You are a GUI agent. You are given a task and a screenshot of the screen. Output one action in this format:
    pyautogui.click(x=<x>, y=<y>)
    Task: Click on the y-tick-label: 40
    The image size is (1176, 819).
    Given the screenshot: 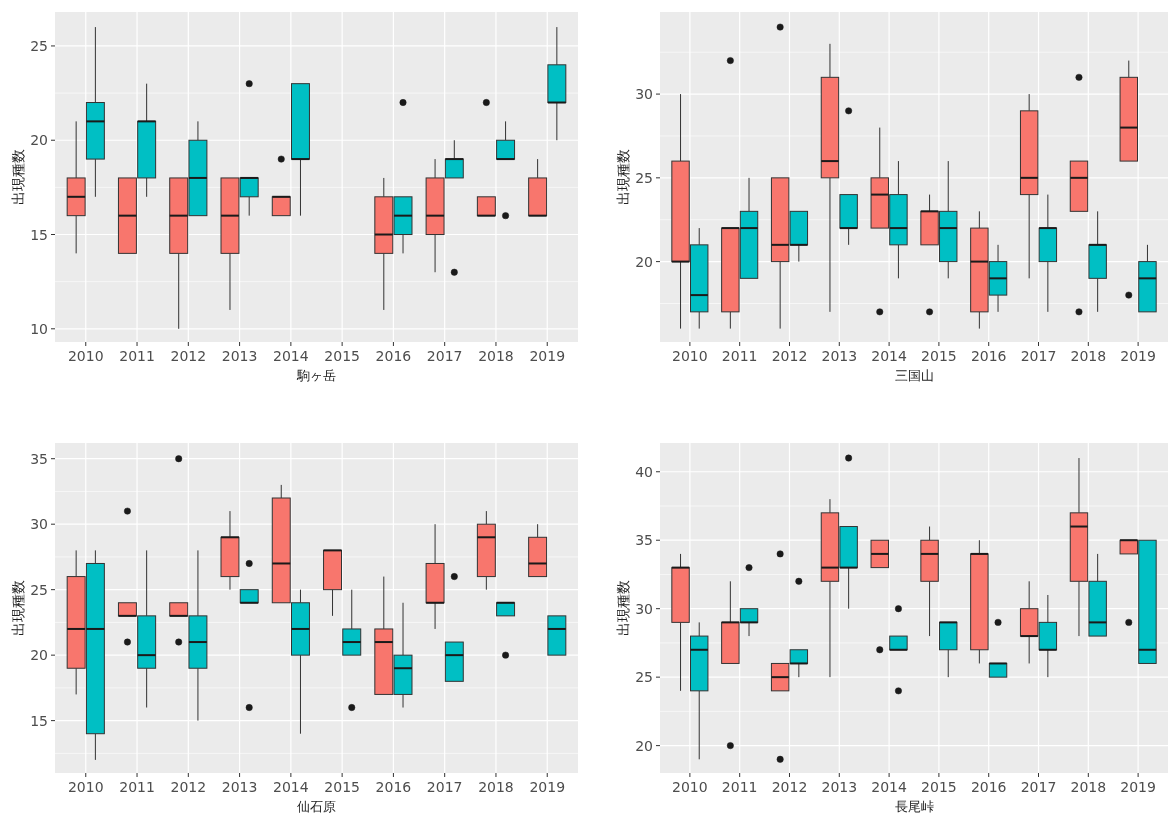 What is the action you would take?
    pyautogui.click(x=644, y=471)
    